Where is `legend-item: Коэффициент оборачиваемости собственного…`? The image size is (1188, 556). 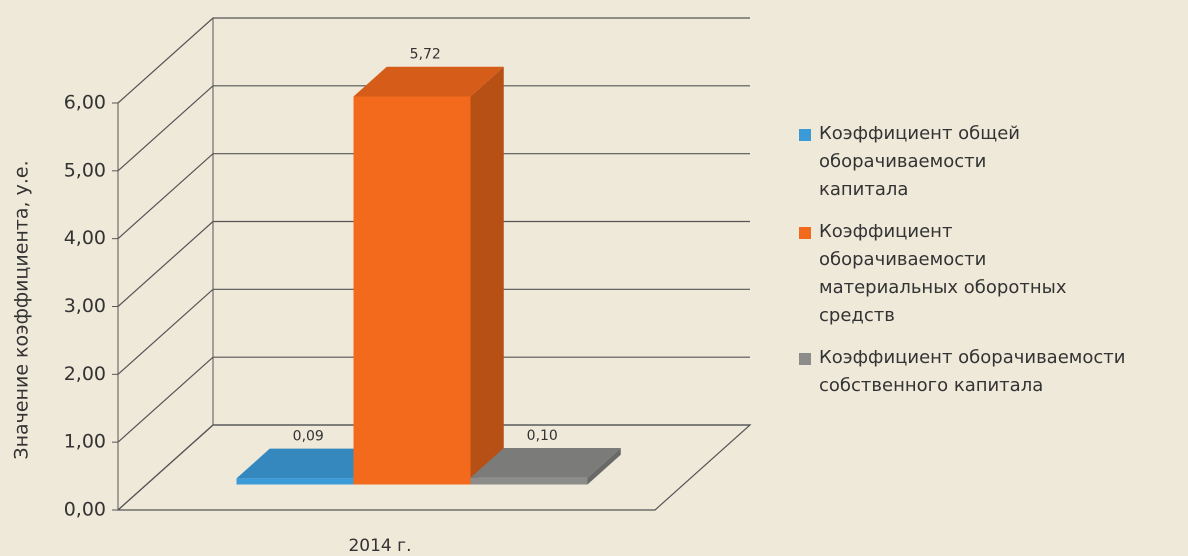 legend-item: Коэффициент оборачиваемости собственного… is located at coordinates (991, 372).